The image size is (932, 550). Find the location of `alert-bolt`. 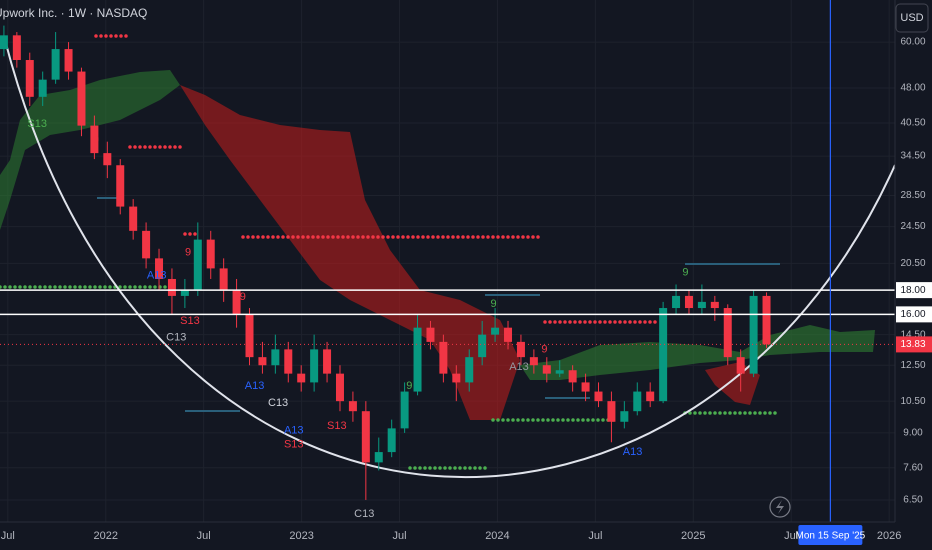

alert-bolt is located at coordinates (780, 507).